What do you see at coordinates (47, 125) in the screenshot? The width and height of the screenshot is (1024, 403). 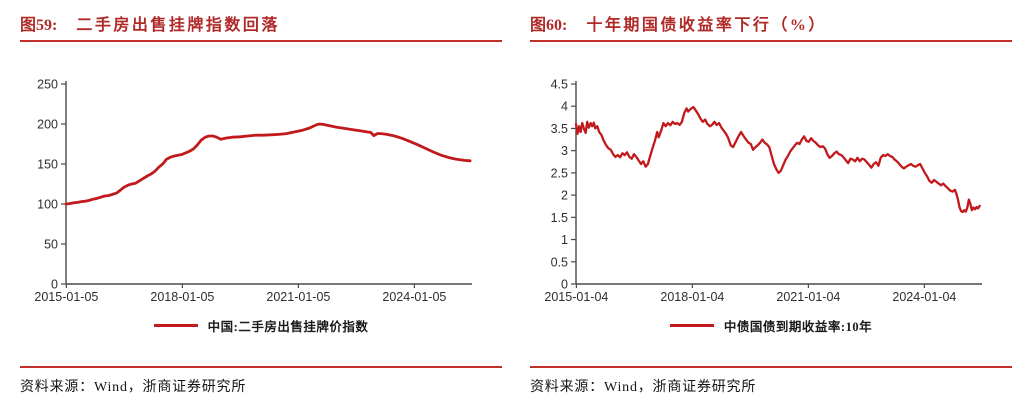 I see `svg-text: 200` at bounding box center [47, 125].